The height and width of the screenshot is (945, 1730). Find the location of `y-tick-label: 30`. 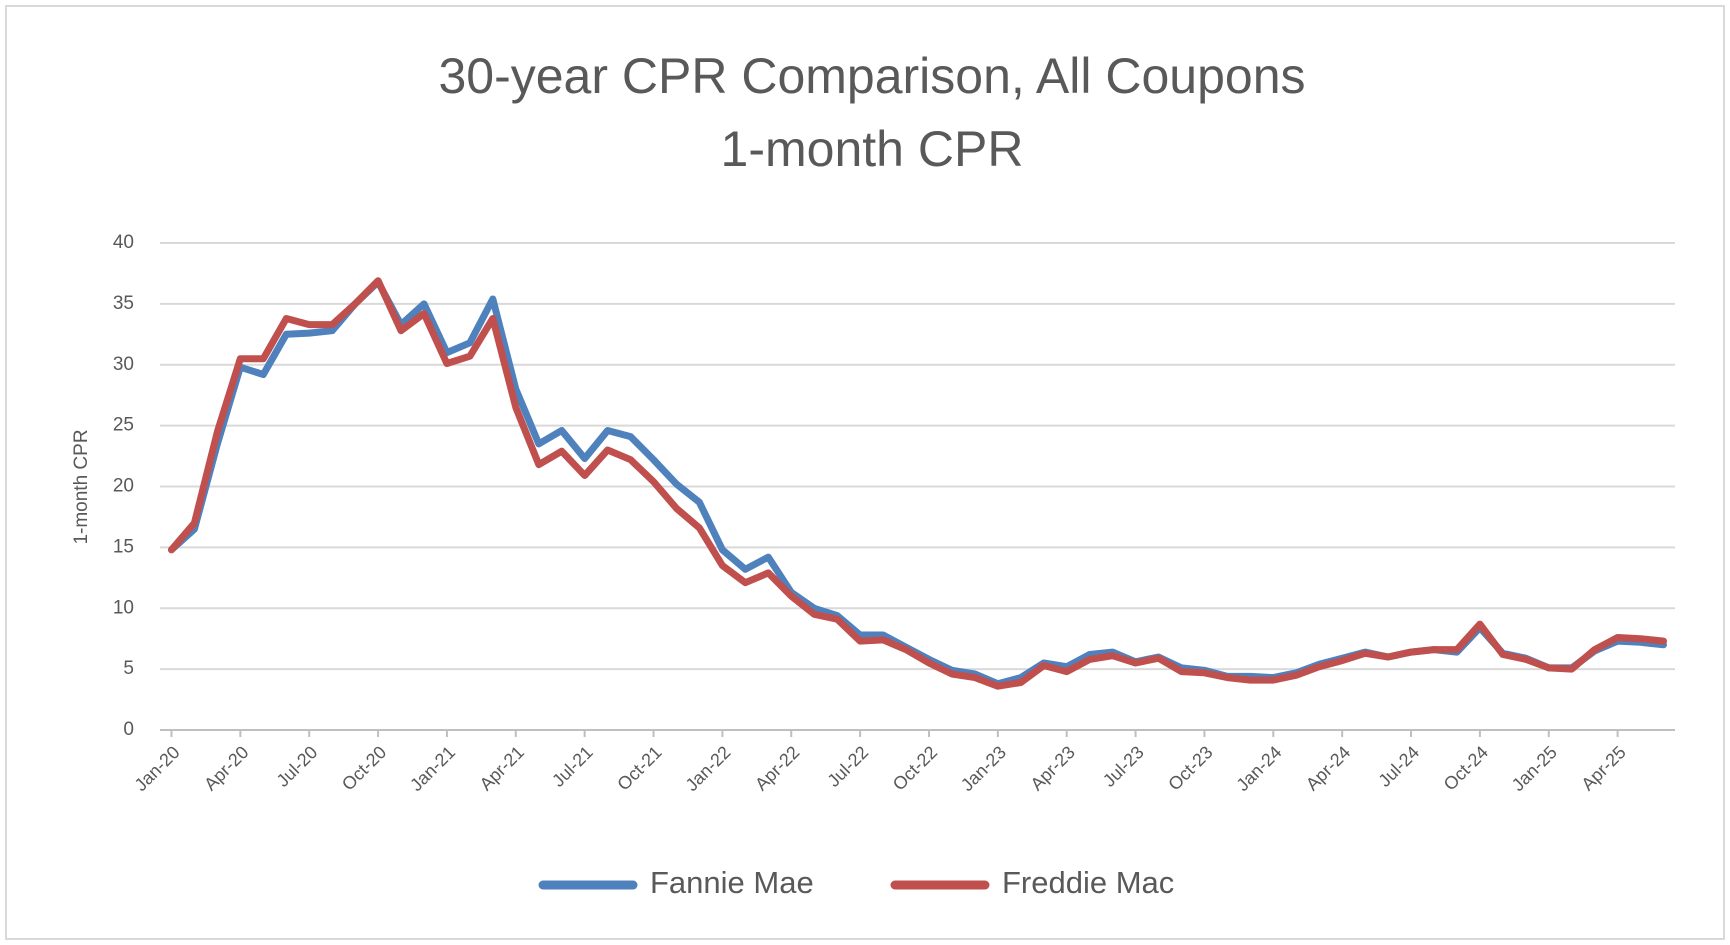

y-tick-label: 30 is located at coordinates (123, 364).